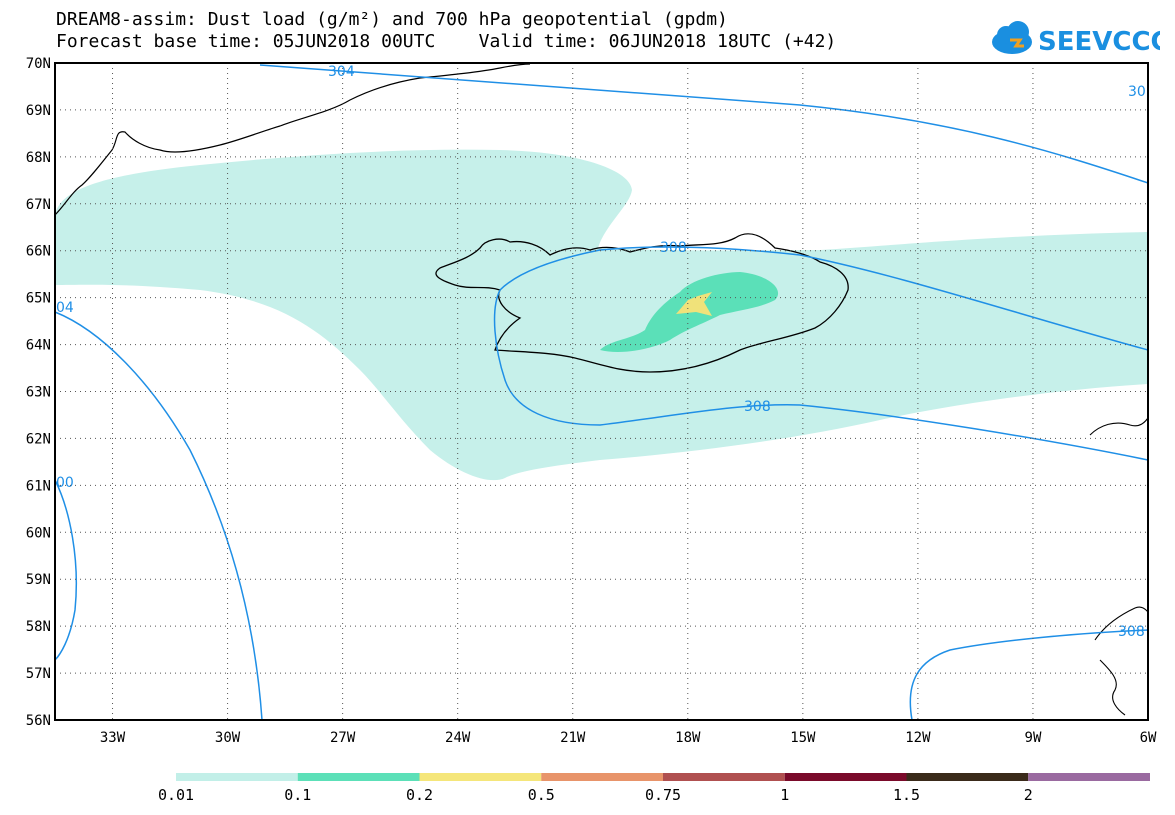 This screenshot has height=815, width=1175. What do you see at coordinates (292, 139) in the screenshot?
I see `greenland-coastline` at bounding box center [292, 139].